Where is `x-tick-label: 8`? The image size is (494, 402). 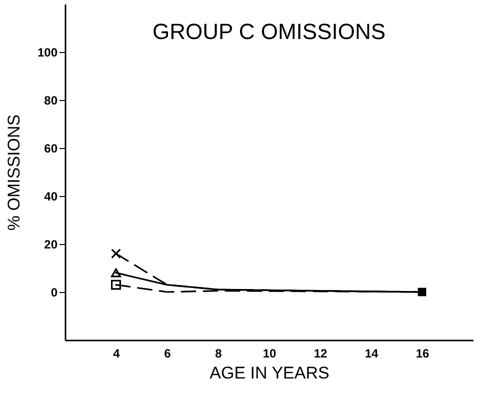 x-tick-label: 8 is located at coordinates (218, 353).